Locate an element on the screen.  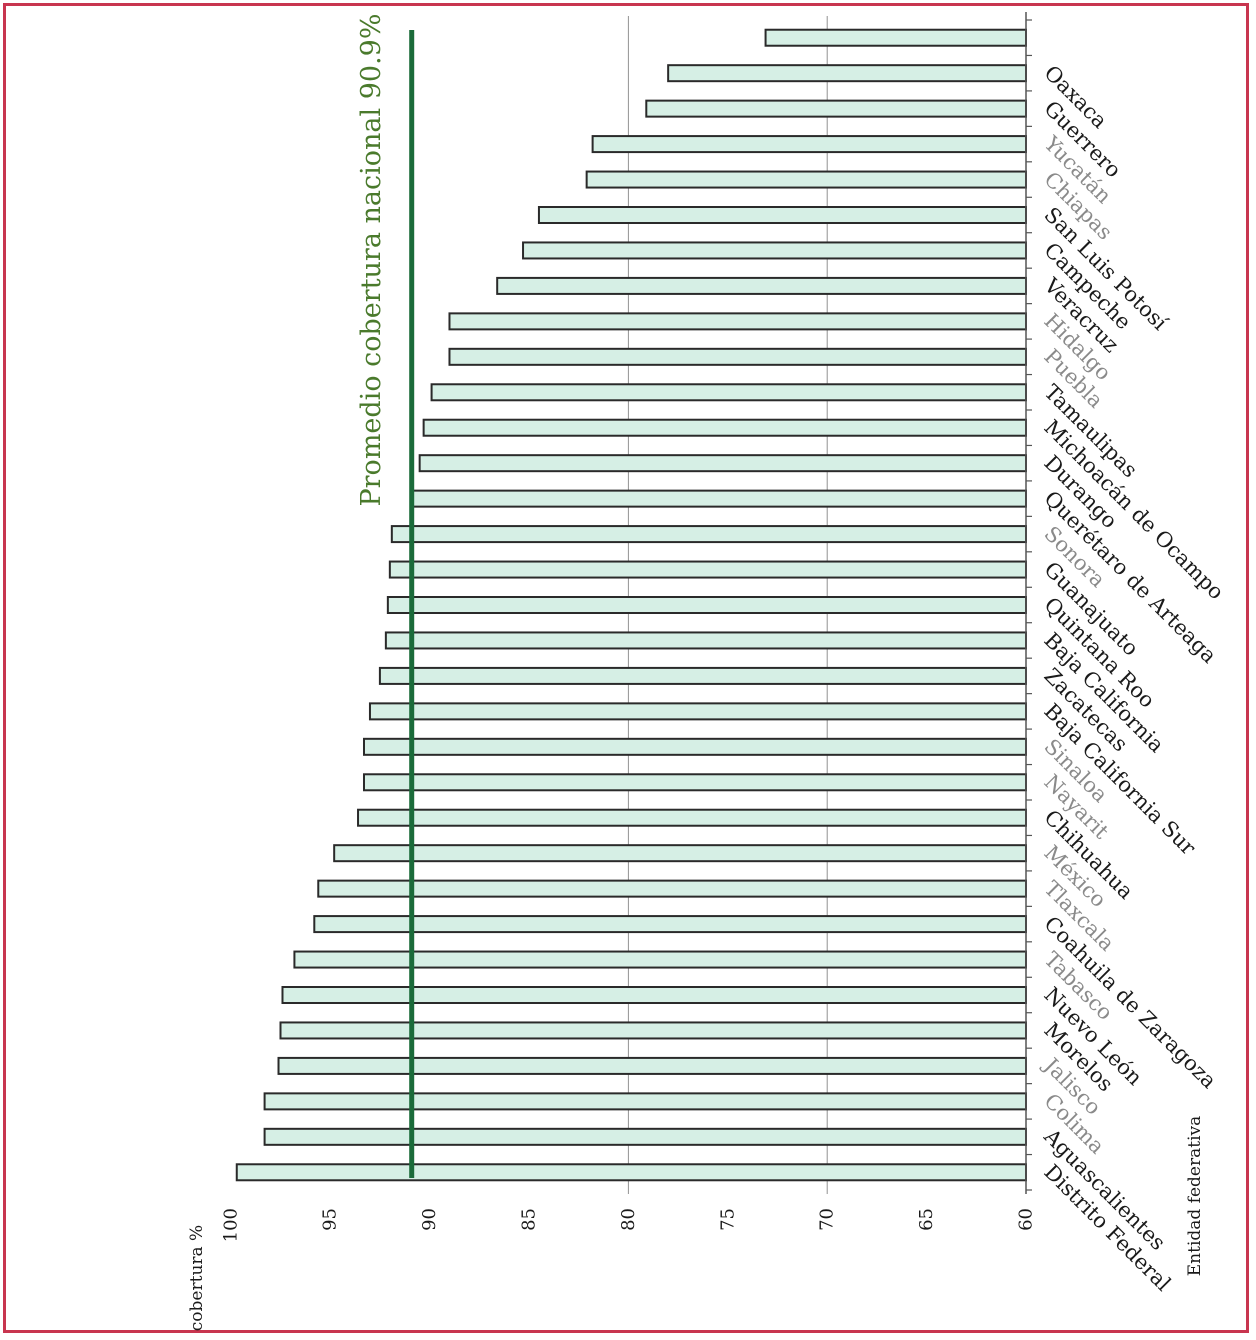
tick-label: 70 is located at coordinates (827, 1219).